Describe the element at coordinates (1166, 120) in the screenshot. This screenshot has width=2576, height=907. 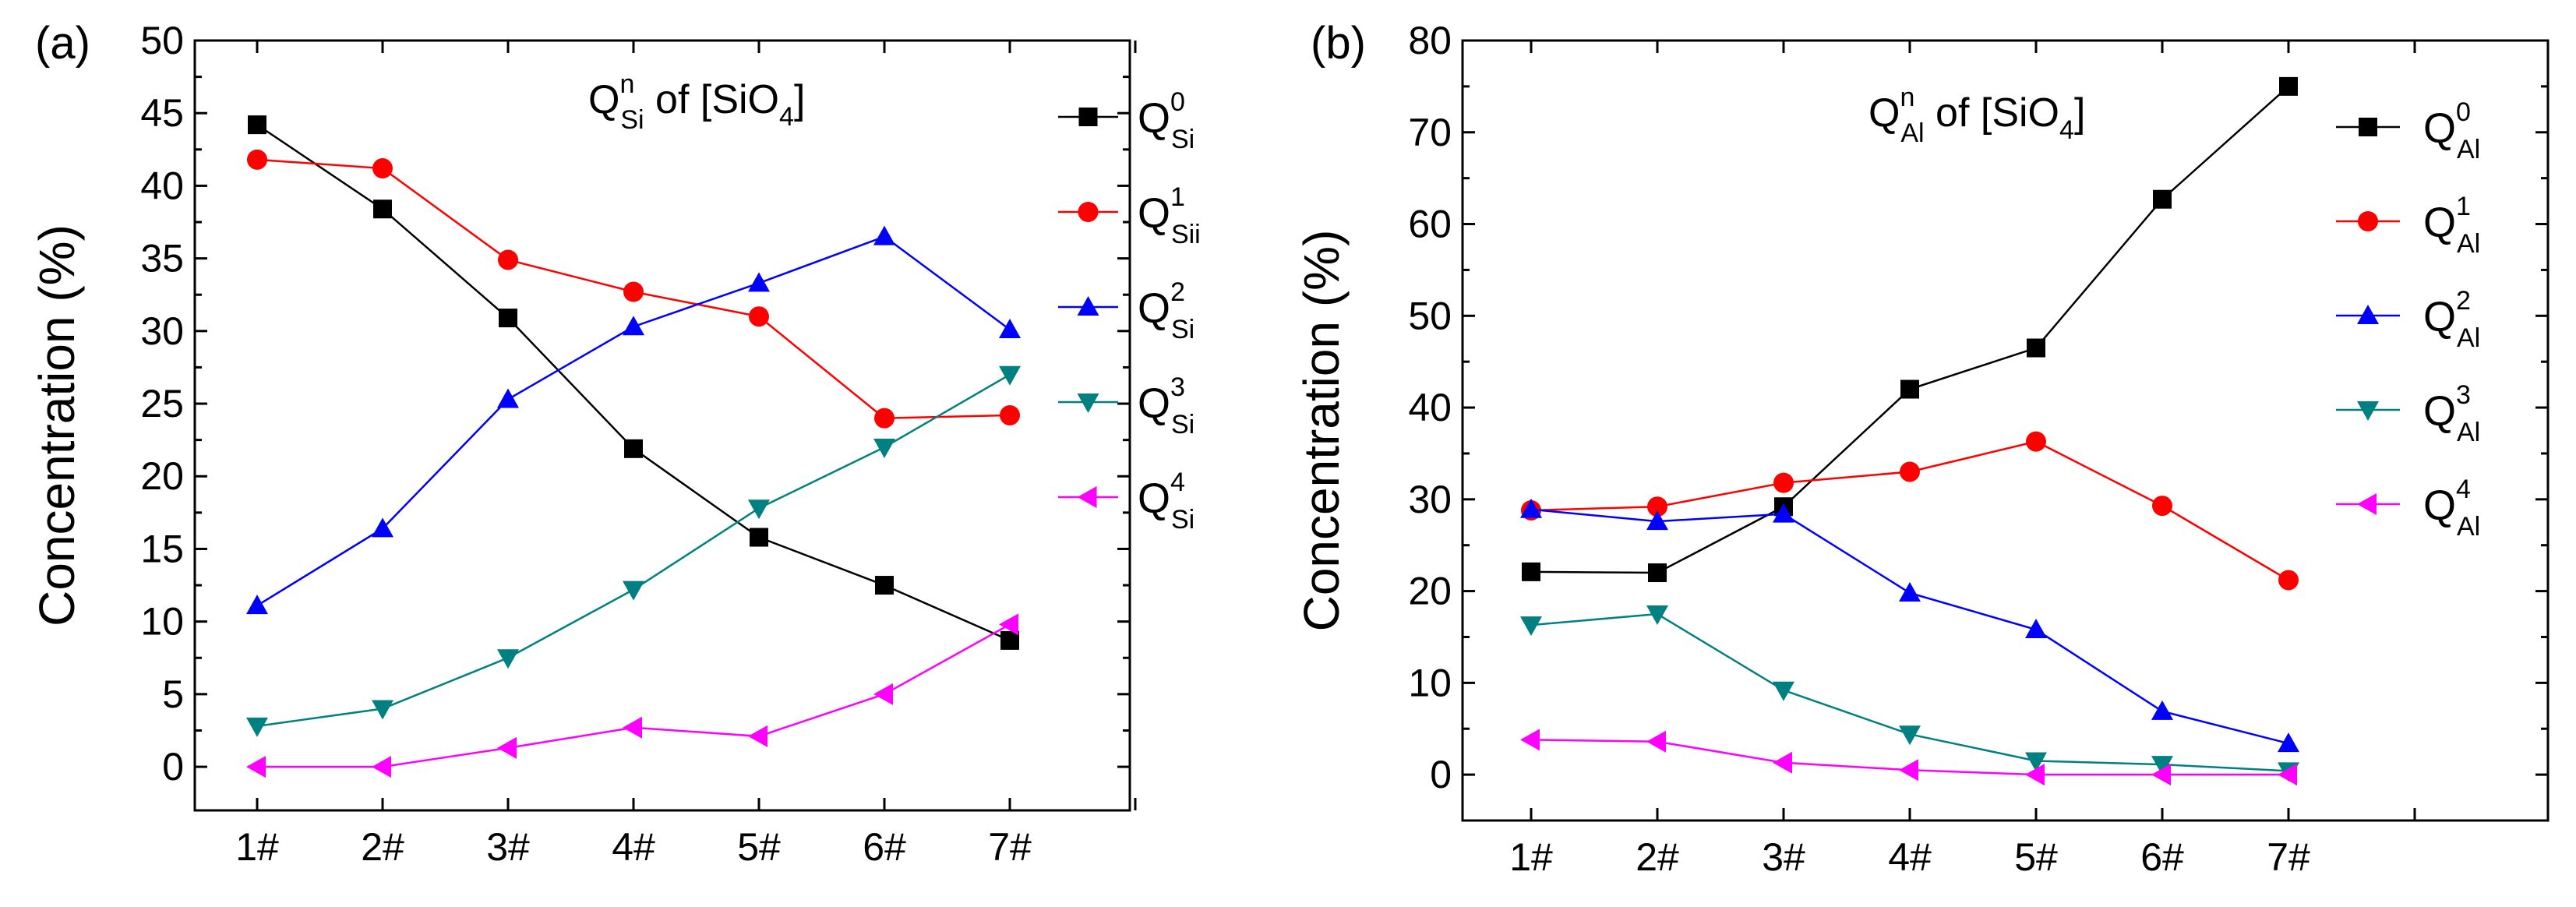
I see `legend-label-a-0: Q0 Si` at that location.